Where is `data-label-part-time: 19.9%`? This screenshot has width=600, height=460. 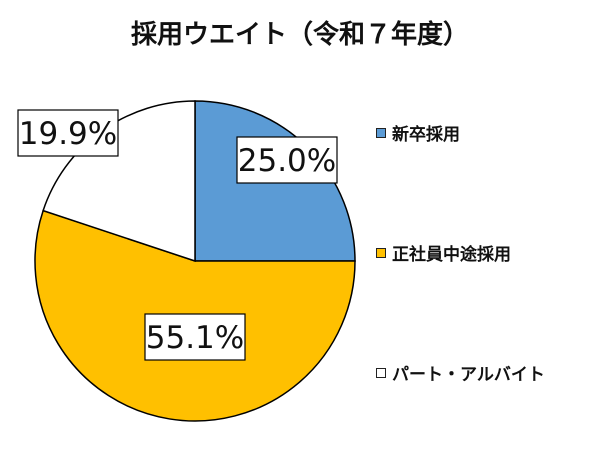
data-label-part-time: 19.9% is located at coordinates (68, 133).